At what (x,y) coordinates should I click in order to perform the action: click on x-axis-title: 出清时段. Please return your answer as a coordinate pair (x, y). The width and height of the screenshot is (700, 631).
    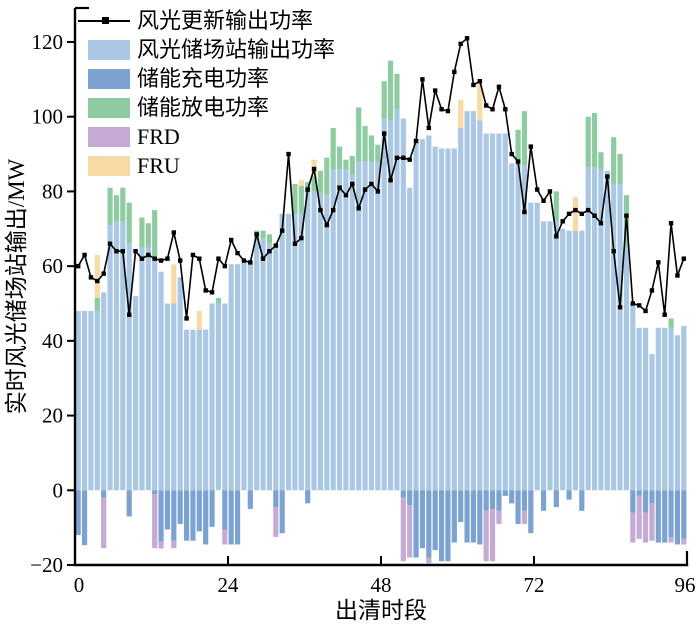
    Looking at the image, I should click on (381, 610).